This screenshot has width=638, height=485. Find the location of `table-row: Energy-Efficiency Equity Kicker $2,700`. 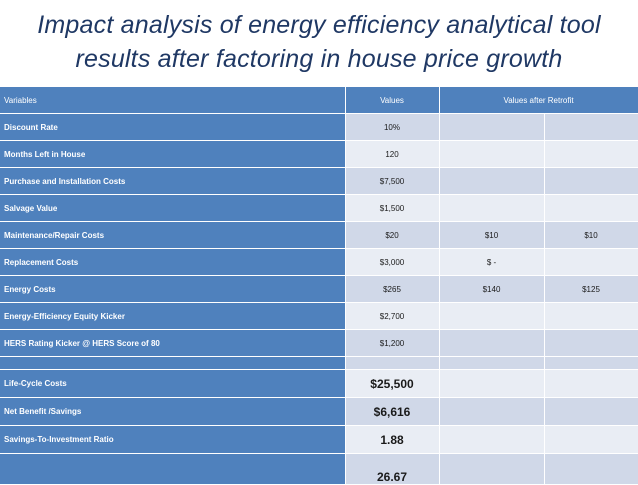

table-row: Energy-Efficiency Equity Kicker $2,700 is located at coordinates (319, 316).